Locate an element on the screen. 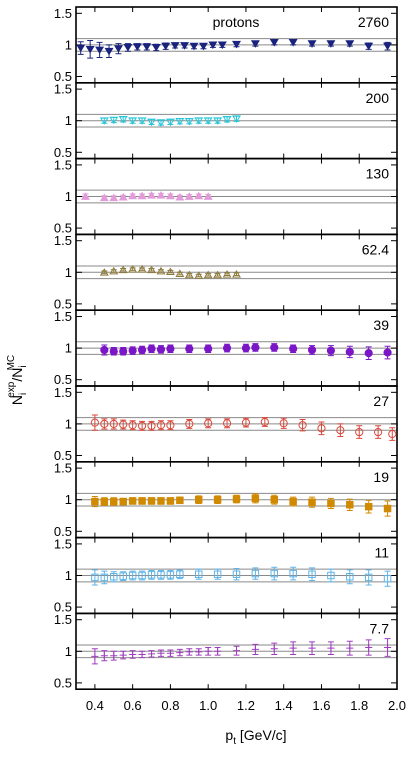 The image size is (415, 761). panel-7-7: 0.5 1 1.5 7.7 is located at coordinates (226, 651).